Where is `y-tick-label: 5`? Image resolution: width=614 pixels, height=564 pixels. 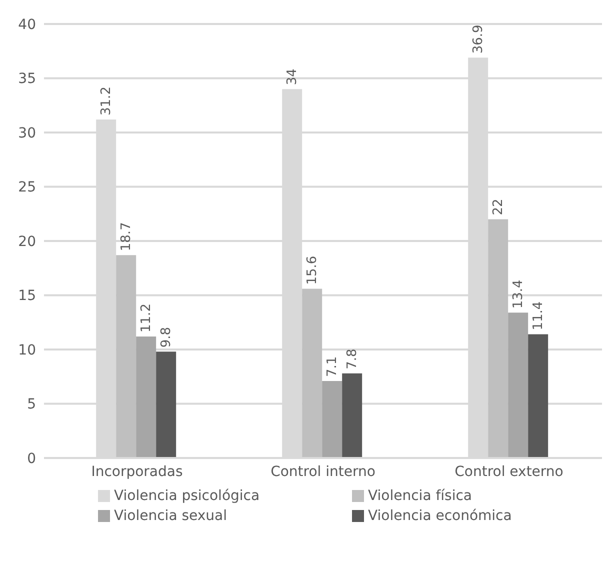 y-tick-label: 5 is located at coordinates (31, 404).